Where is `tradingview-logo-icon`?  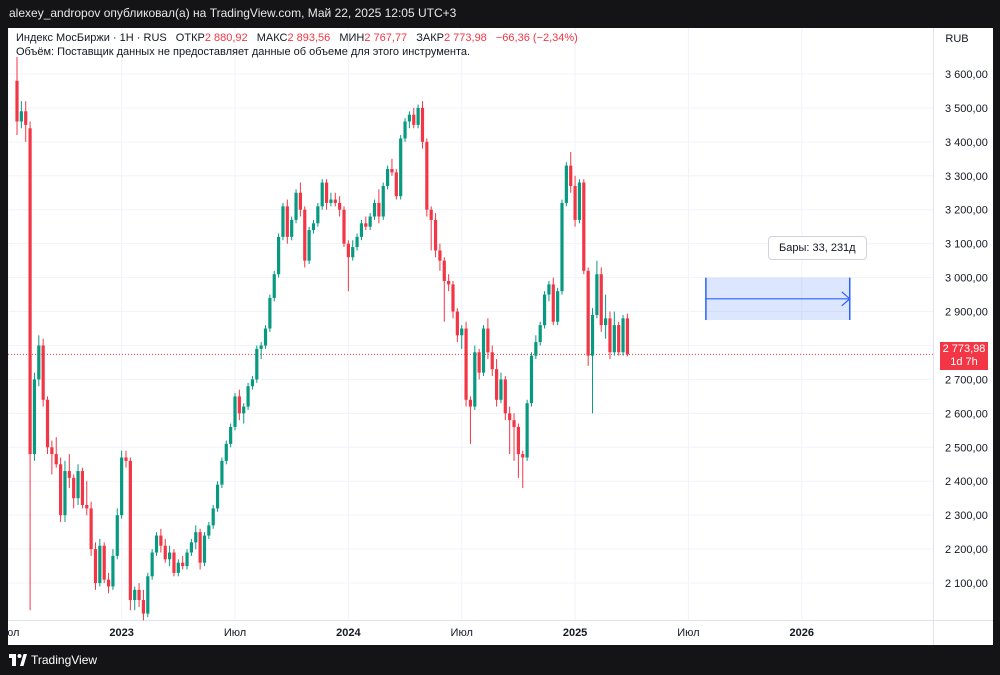 tradingview-logo-icon is located at coordinates (18, 660).